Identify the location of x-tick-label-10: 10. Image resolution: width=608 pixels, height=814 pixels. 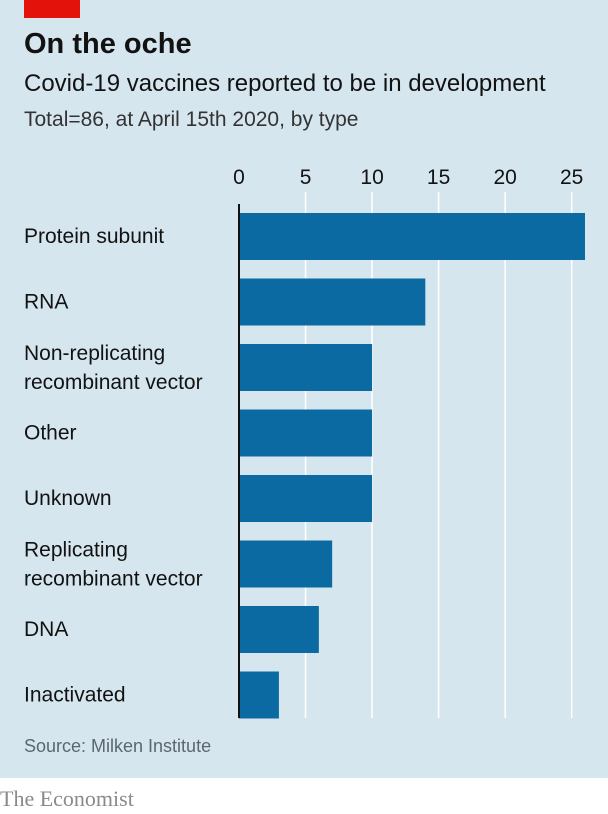
(371, 177).